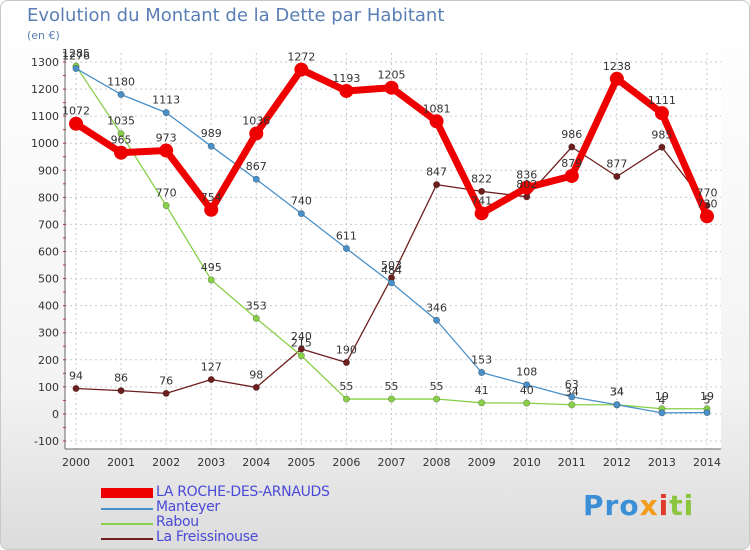 The image size is (750, 550). I want to click on x-tick-label: 2012, so click(617, 462).